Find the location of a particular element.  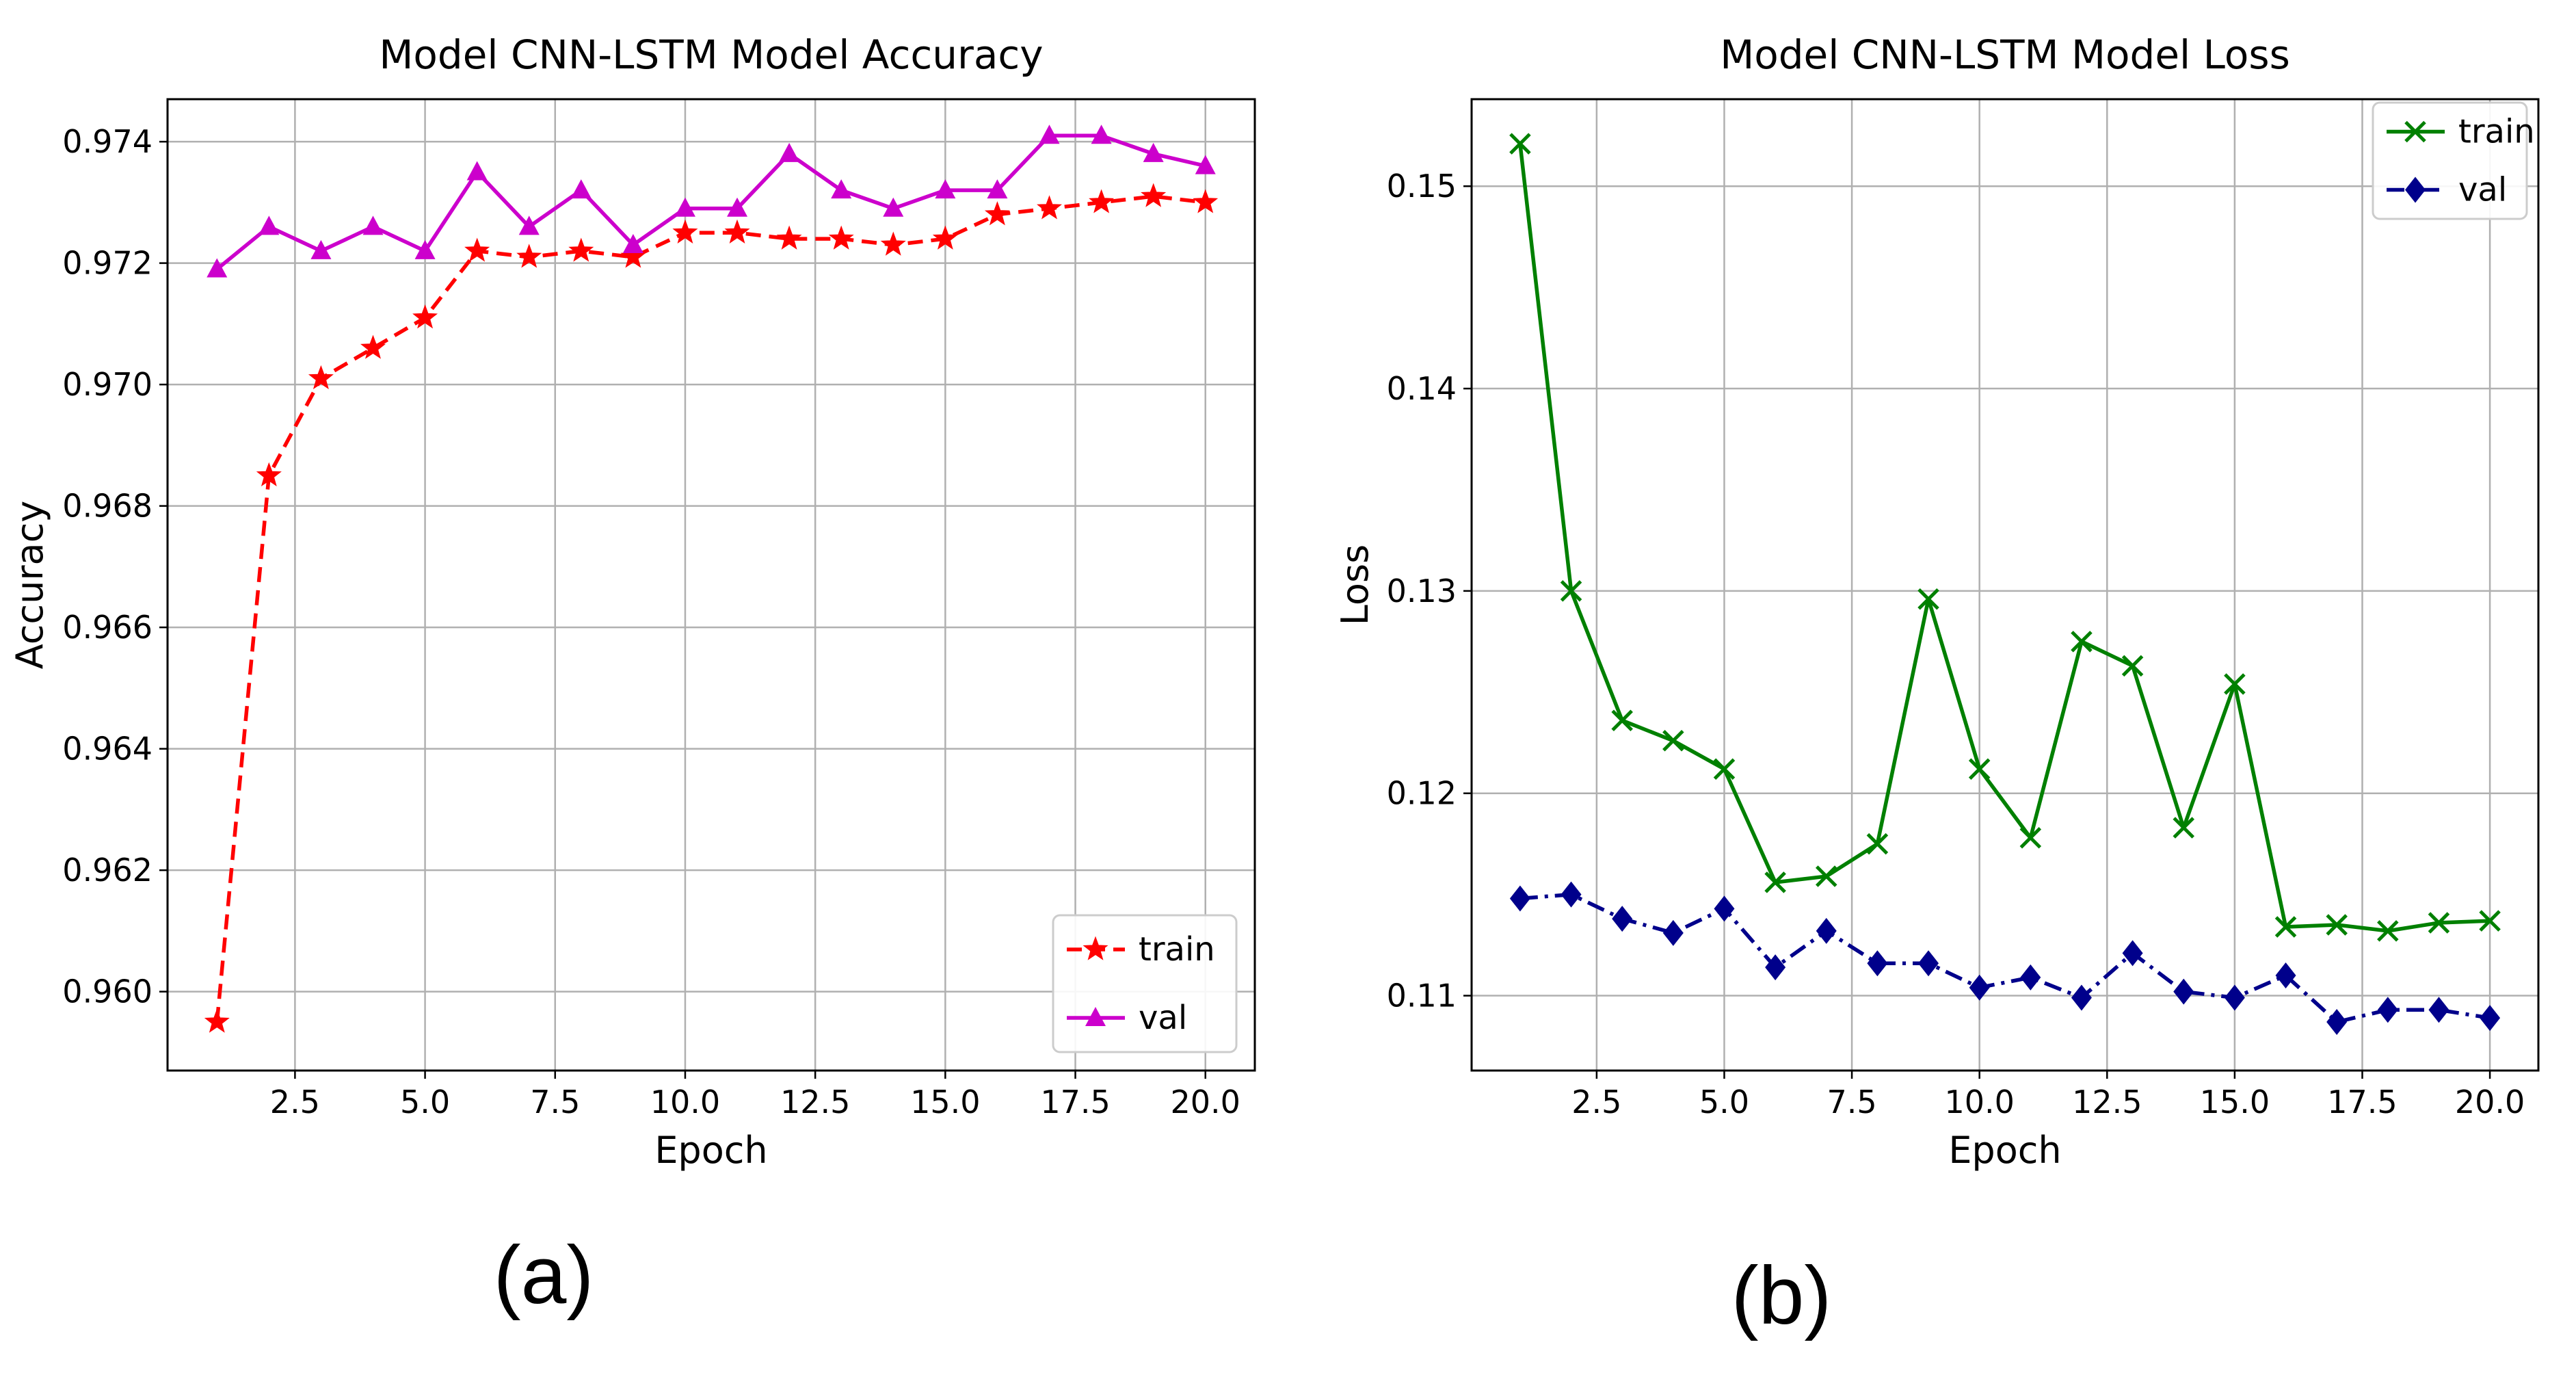

y-tick-label: 0.13 is located at coordinates (1422, 591).